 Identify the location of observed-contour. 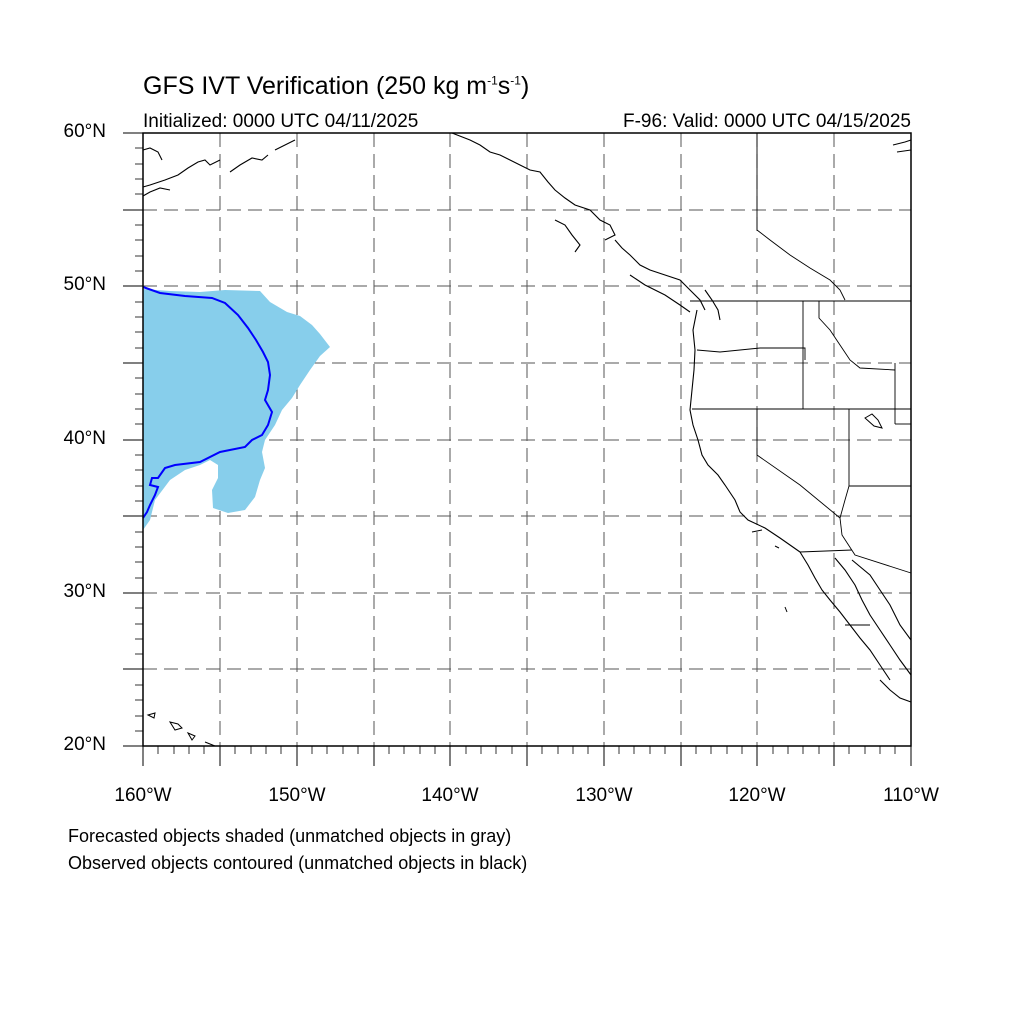
(208, 402).